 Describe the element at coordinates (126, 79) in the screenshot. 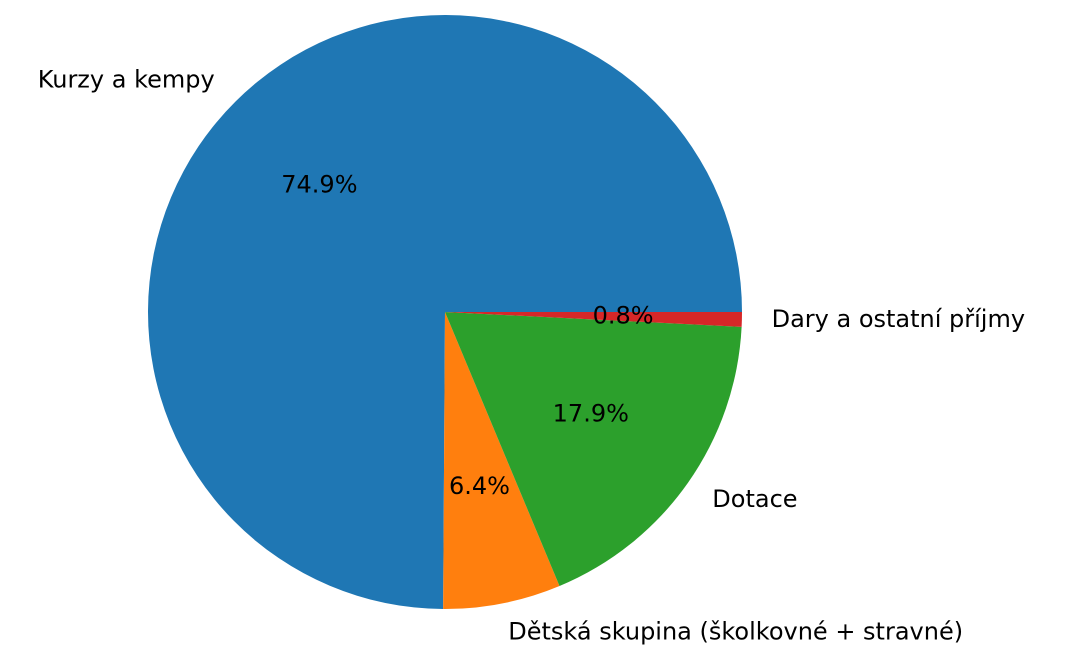

I see `category-label: Kurzy a kempy` at that location.